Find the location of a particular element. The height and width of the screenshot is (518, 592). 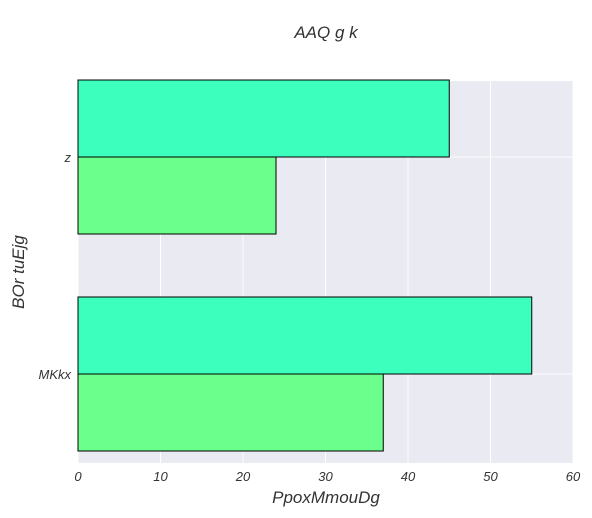

x-tick-labels: 0 10 20 30 40 50 60 is located at coordinates (327, 476).